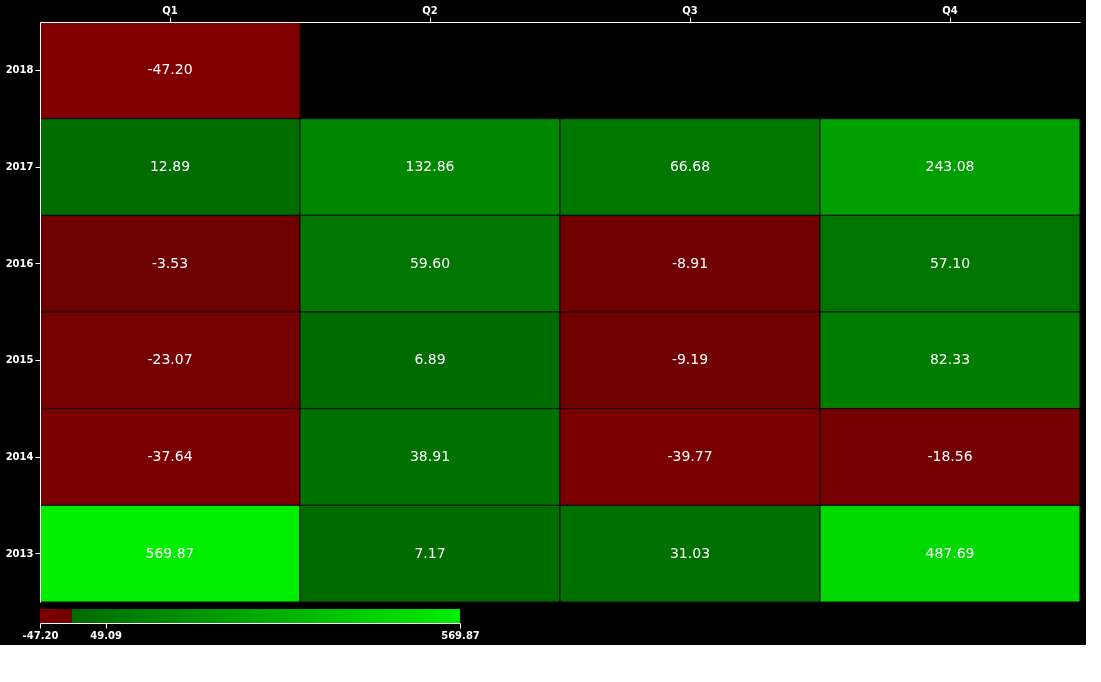 Image resolution: width=1101 pixels, height=682 pixels. What do you see at coordinates (19, 166) in the screenshot?
I see `y-tick-label: 2017` at bounding box center [19, 166].